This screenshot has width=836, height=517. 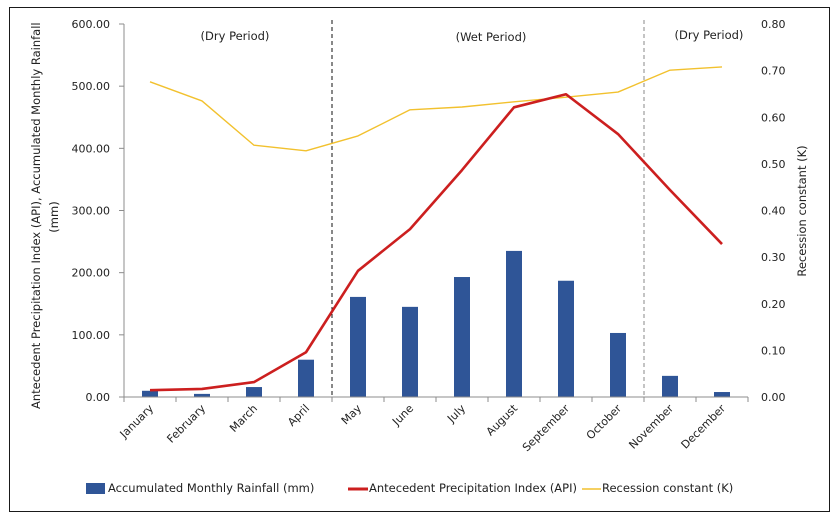 I want to click on x-tick-label-october: October, so click(x=604, y=422).